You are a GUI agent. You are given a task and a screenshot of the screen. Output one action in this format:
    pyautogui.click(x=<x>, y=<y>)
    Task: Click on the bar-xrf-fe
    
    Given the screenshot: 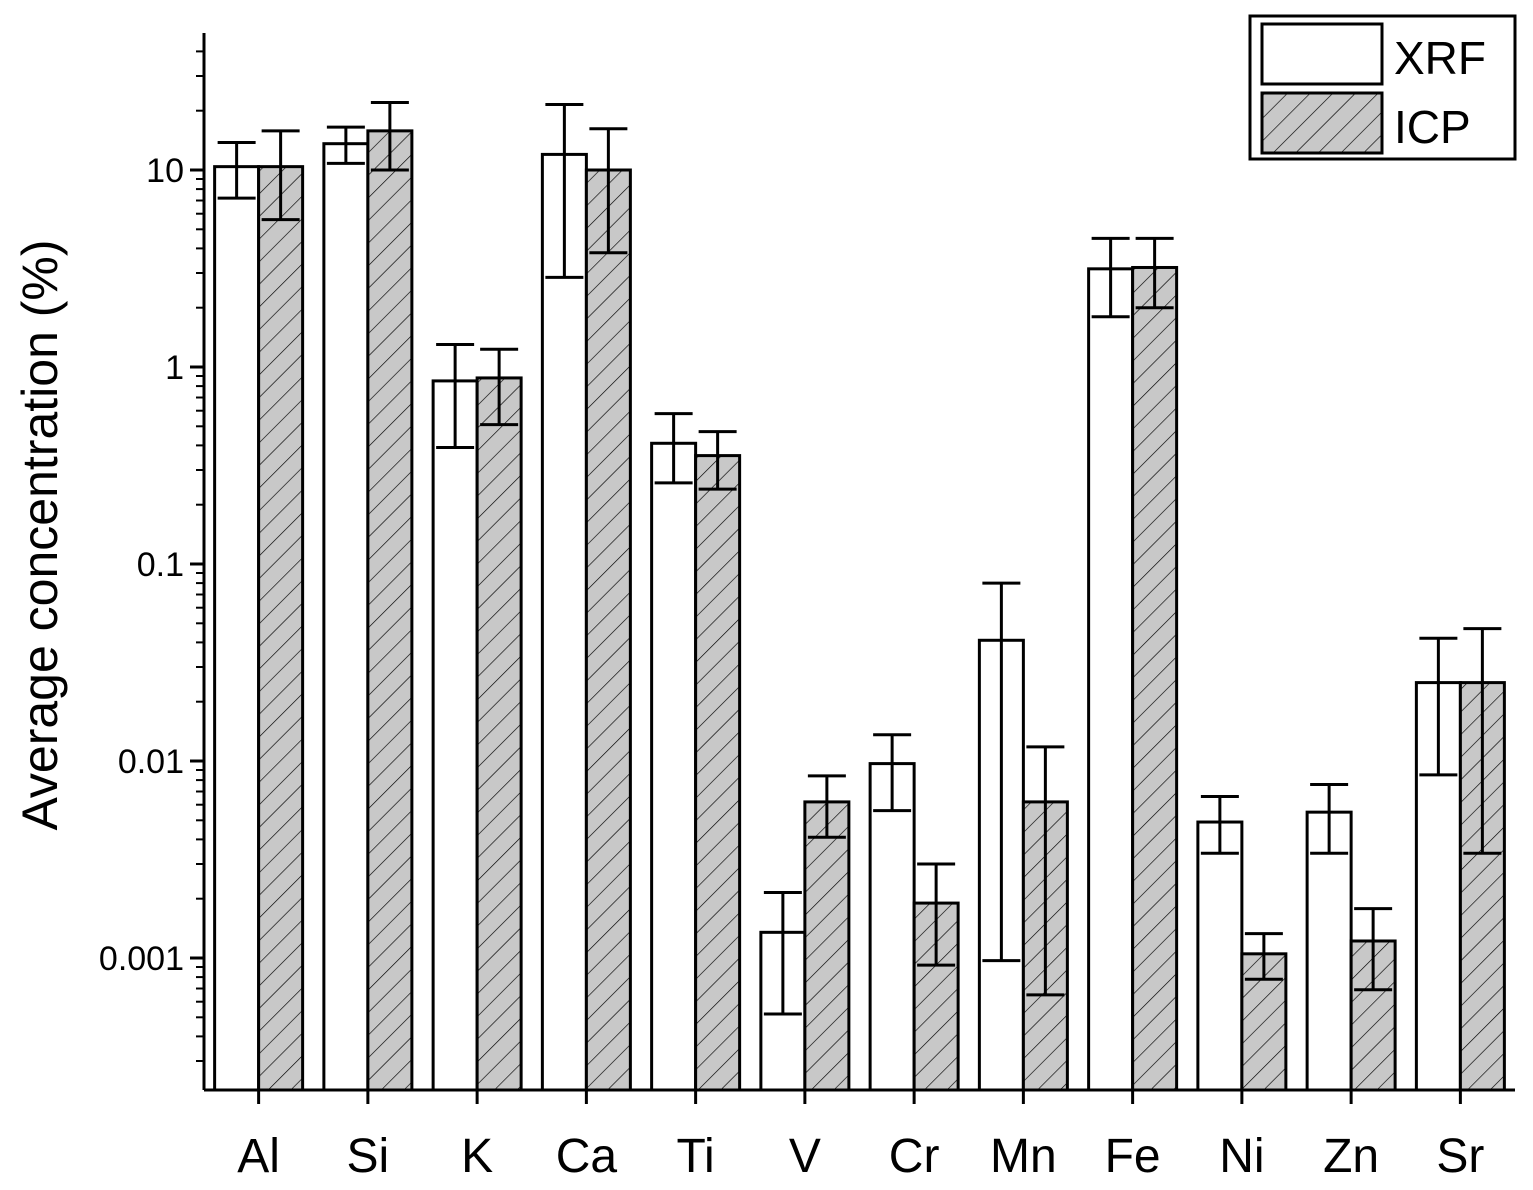 What is the action you would take?
    pyautogui.click(x=1111, y=679)
    